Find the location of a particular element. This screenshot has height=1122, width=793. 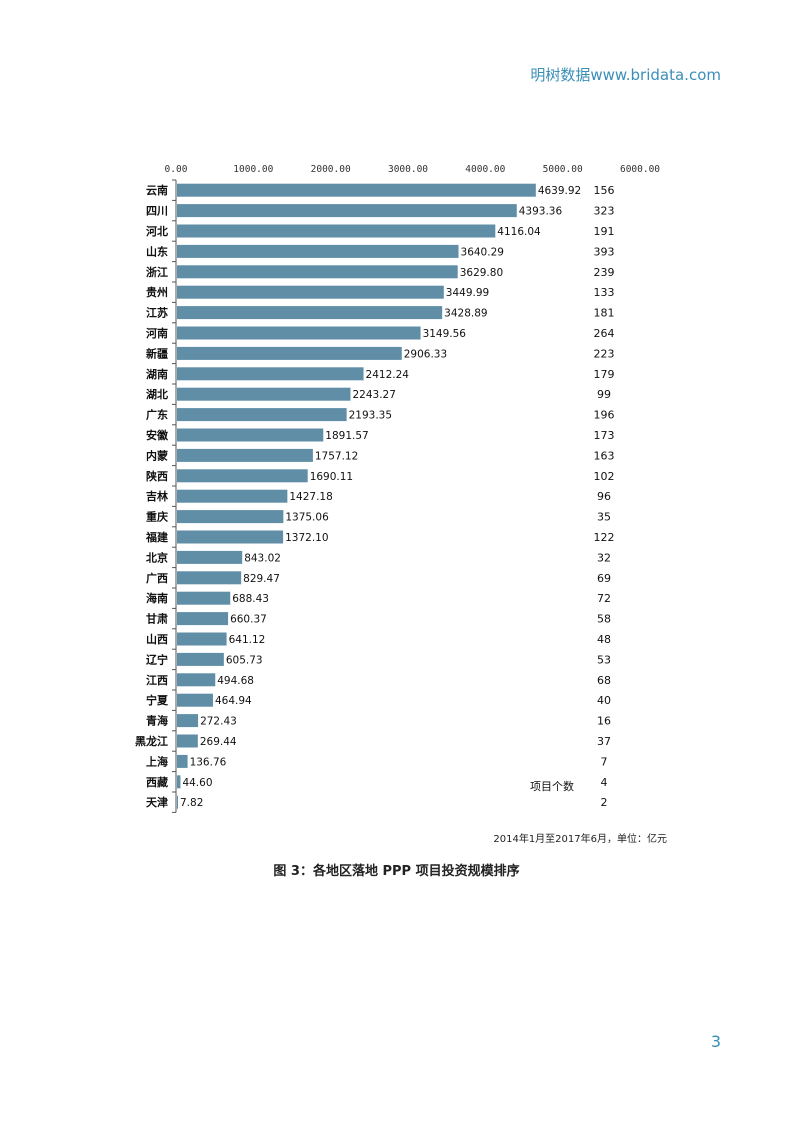

project-count-label: 项目个数 is located at coordinates (552, 786).